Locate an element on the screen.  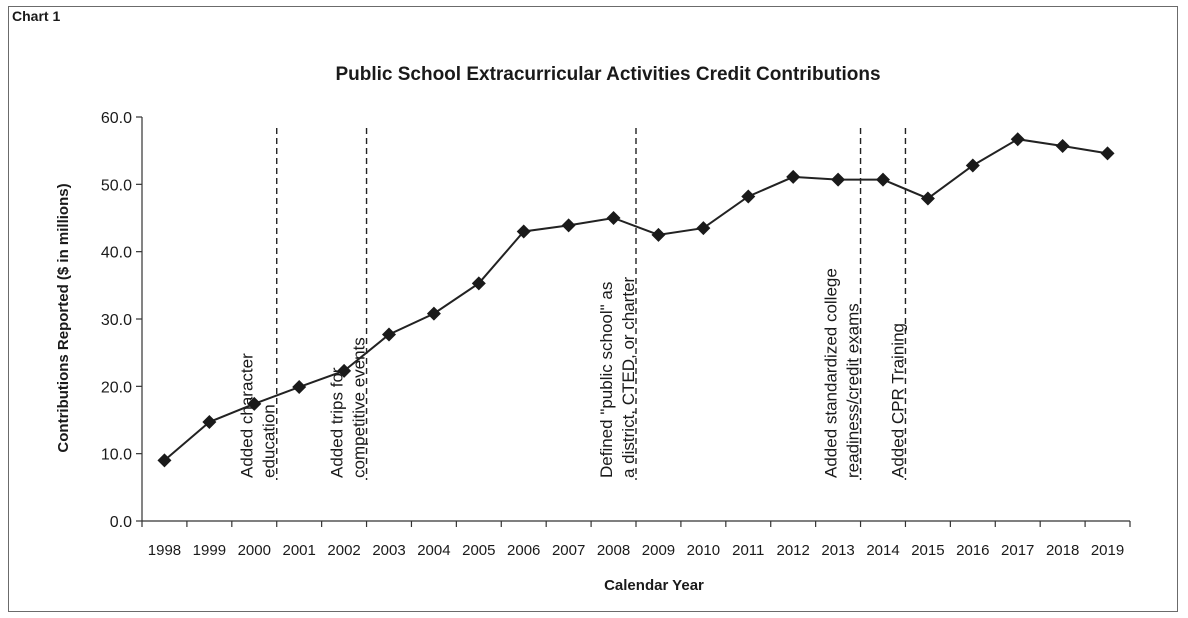
y-tick-label: 0.0 is located at coordinates (121, 522).